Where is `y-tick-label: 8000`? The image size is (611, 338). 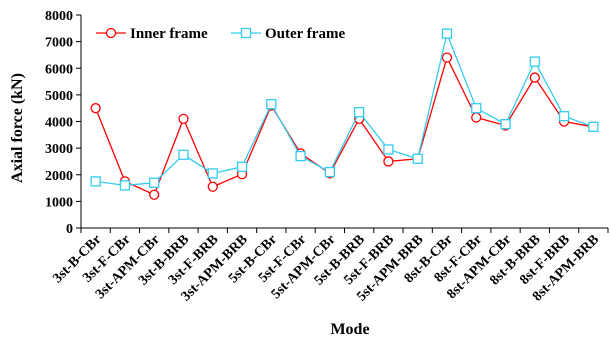 y-tick-label: 8000 is located at coordinates (59, 16).